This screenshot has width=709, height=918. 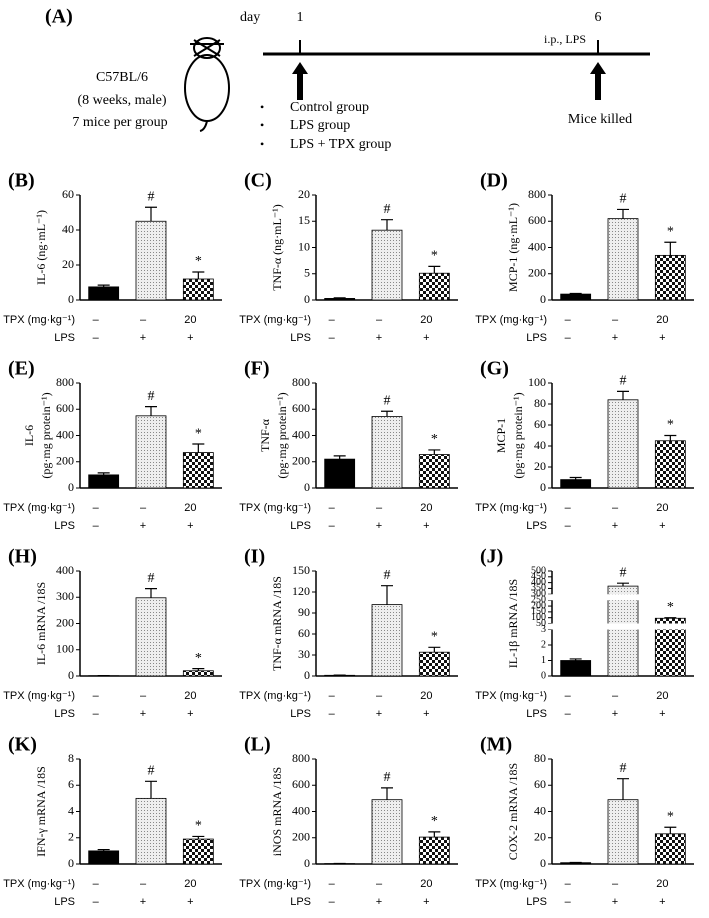 What do you see at coordinates (538, 611) in the screenshot?
I see `y-tick-label: 150` at bounding box center [538, 611].